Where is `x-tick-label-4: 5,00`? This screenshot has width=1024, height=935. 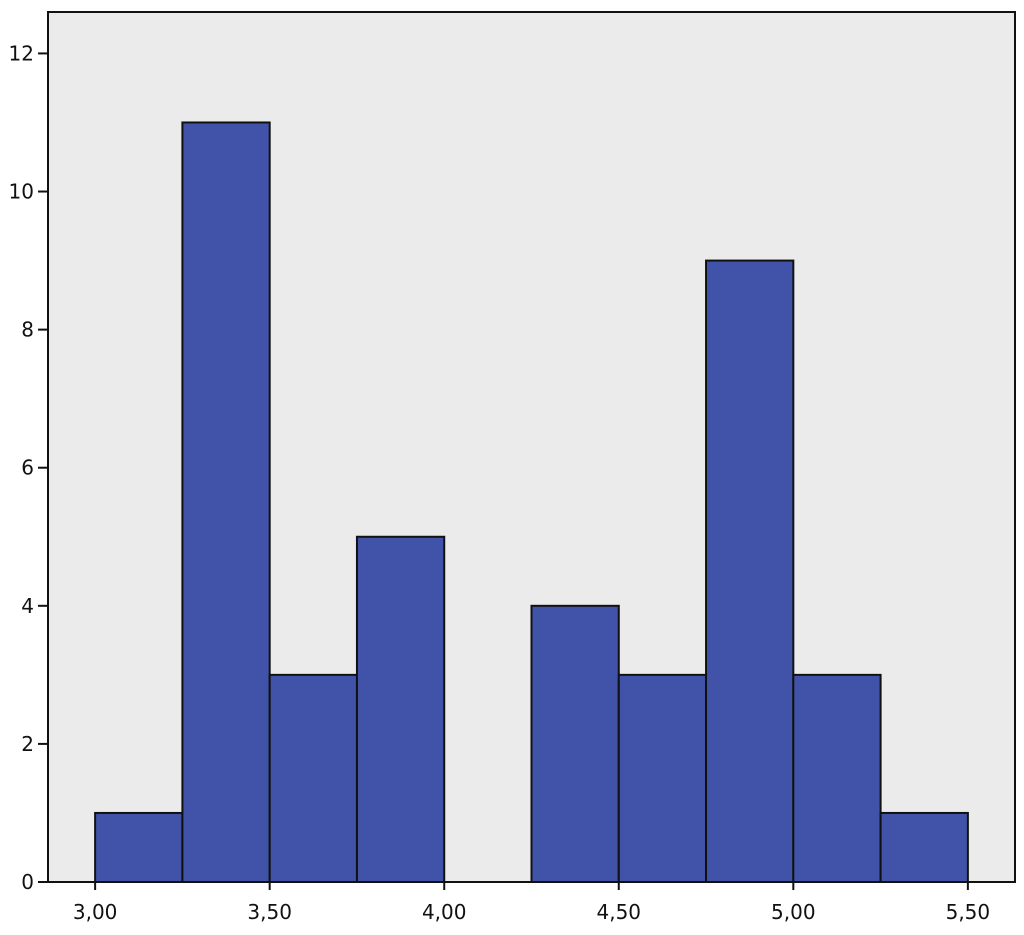 x-tick-label-4: 5,00 is located at coordinates (793, 912).